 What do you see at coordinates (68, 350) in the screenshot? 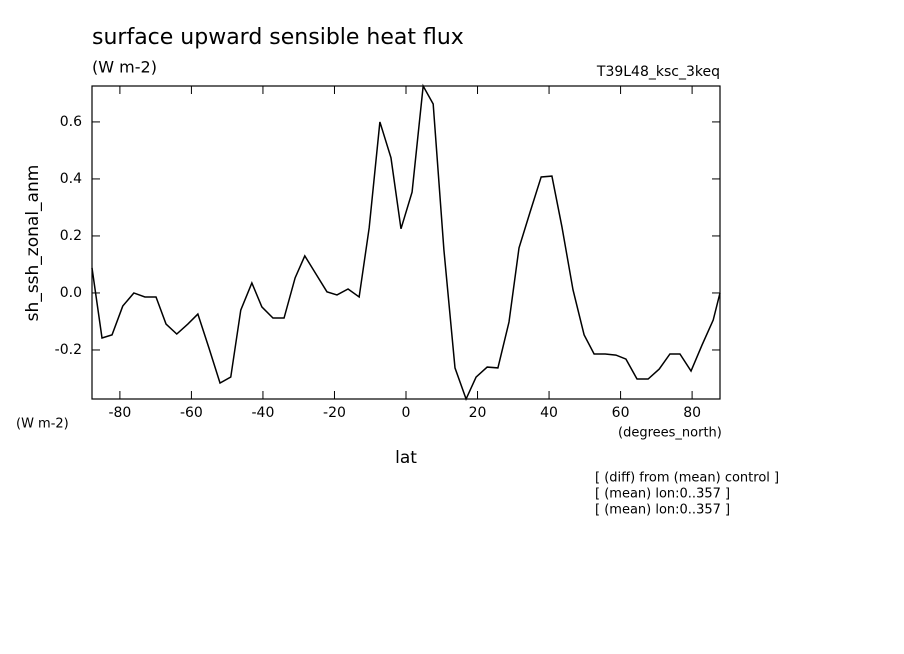
I see `y-tick-label: -0.2` at bounding box center [68, 350].